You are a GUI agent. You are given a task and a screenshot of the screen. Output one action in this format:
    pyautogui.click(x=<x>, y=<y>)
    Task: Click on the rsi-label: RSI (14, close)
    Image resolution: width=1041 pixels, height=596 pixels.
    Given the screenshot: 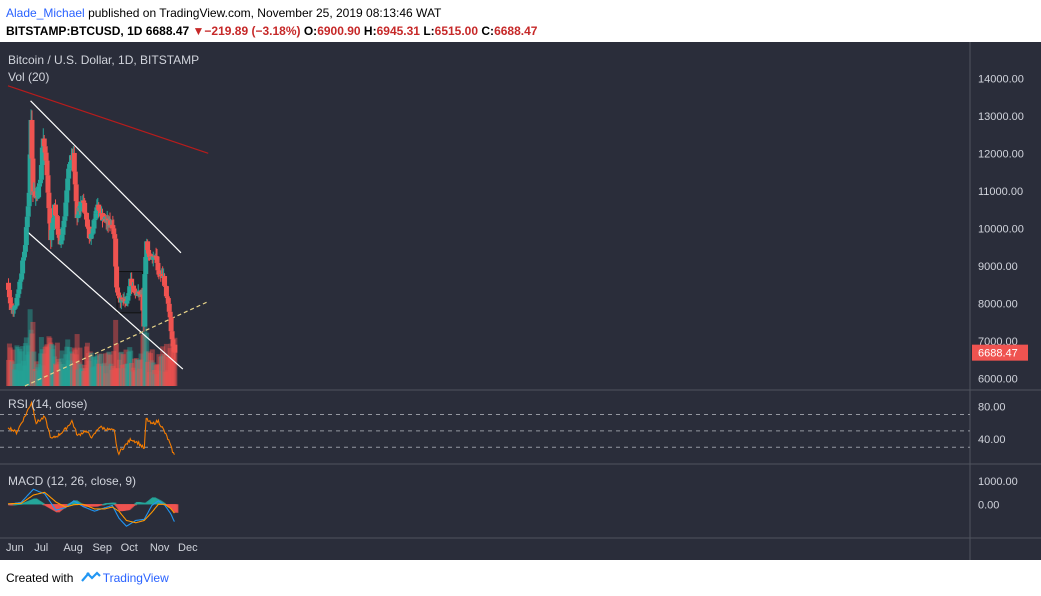 What is the action you would take?
    pyautogui.click(x=47, y=404)
    